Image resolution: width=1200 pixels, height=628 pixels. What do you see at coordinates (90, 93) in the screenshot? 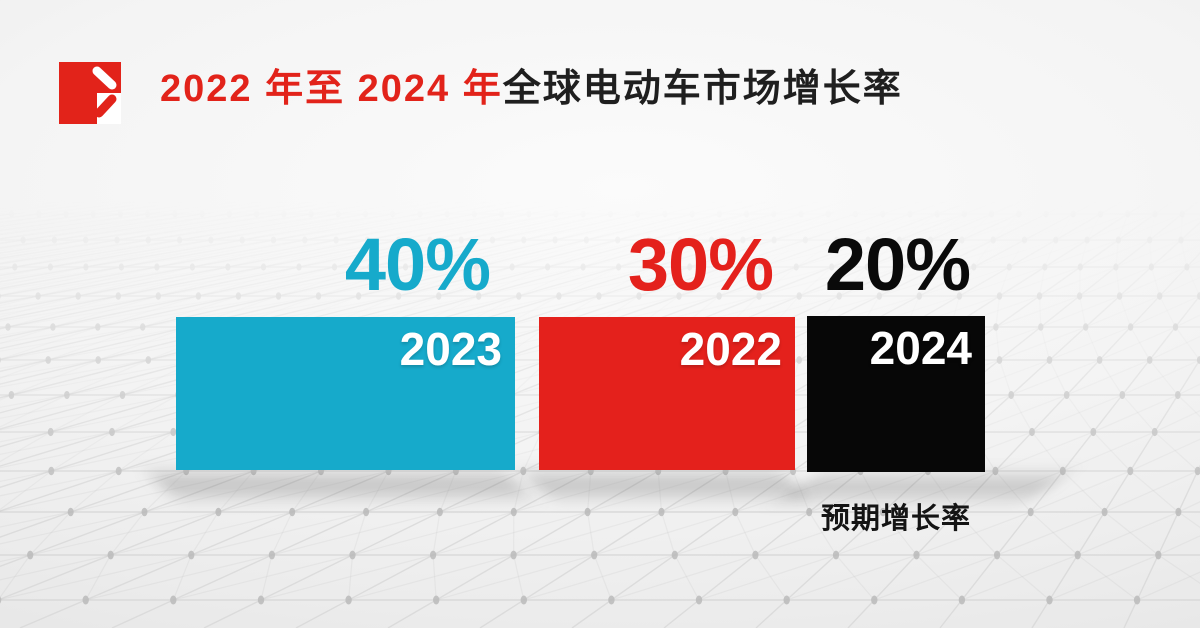
I see `brand-logo-icon` at bounding box center [90, 93].